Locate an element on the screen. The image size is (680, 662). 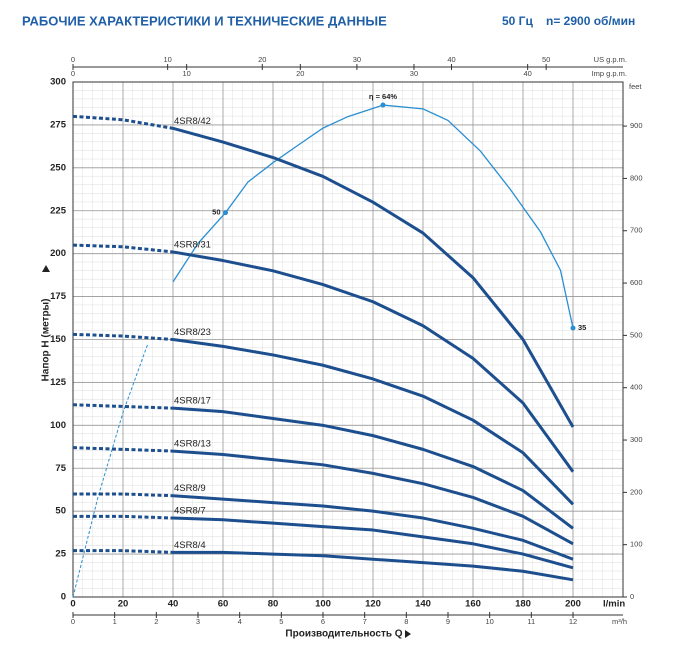
feet-tick-label: 500 is located at coordinates (636, 334).